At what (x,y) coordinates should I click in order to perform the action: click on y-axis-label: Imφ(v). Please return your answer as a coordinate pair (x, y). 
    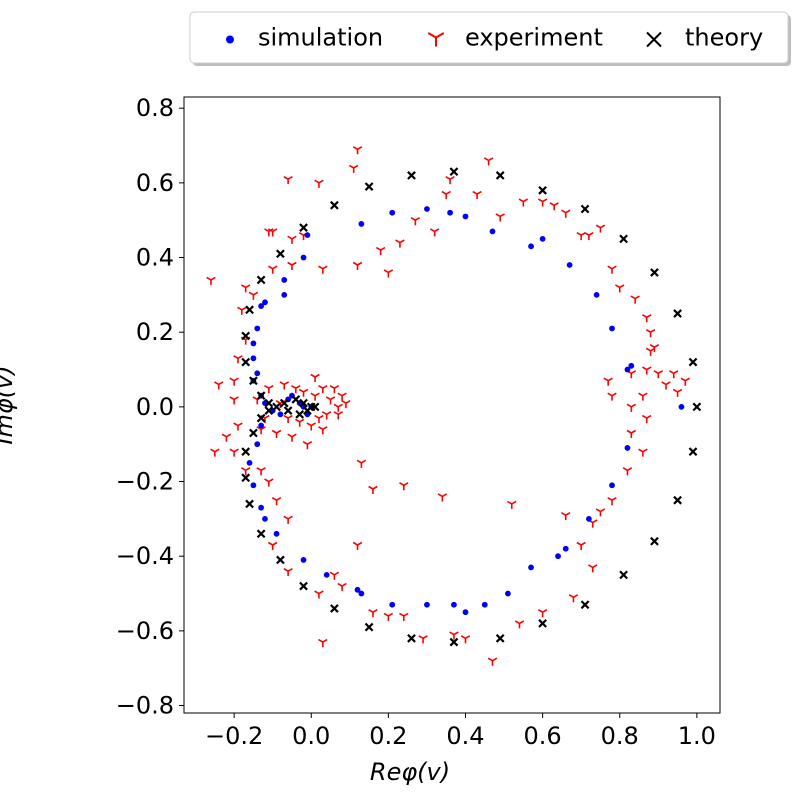
    Looking at the image, I should click on (9, 404).